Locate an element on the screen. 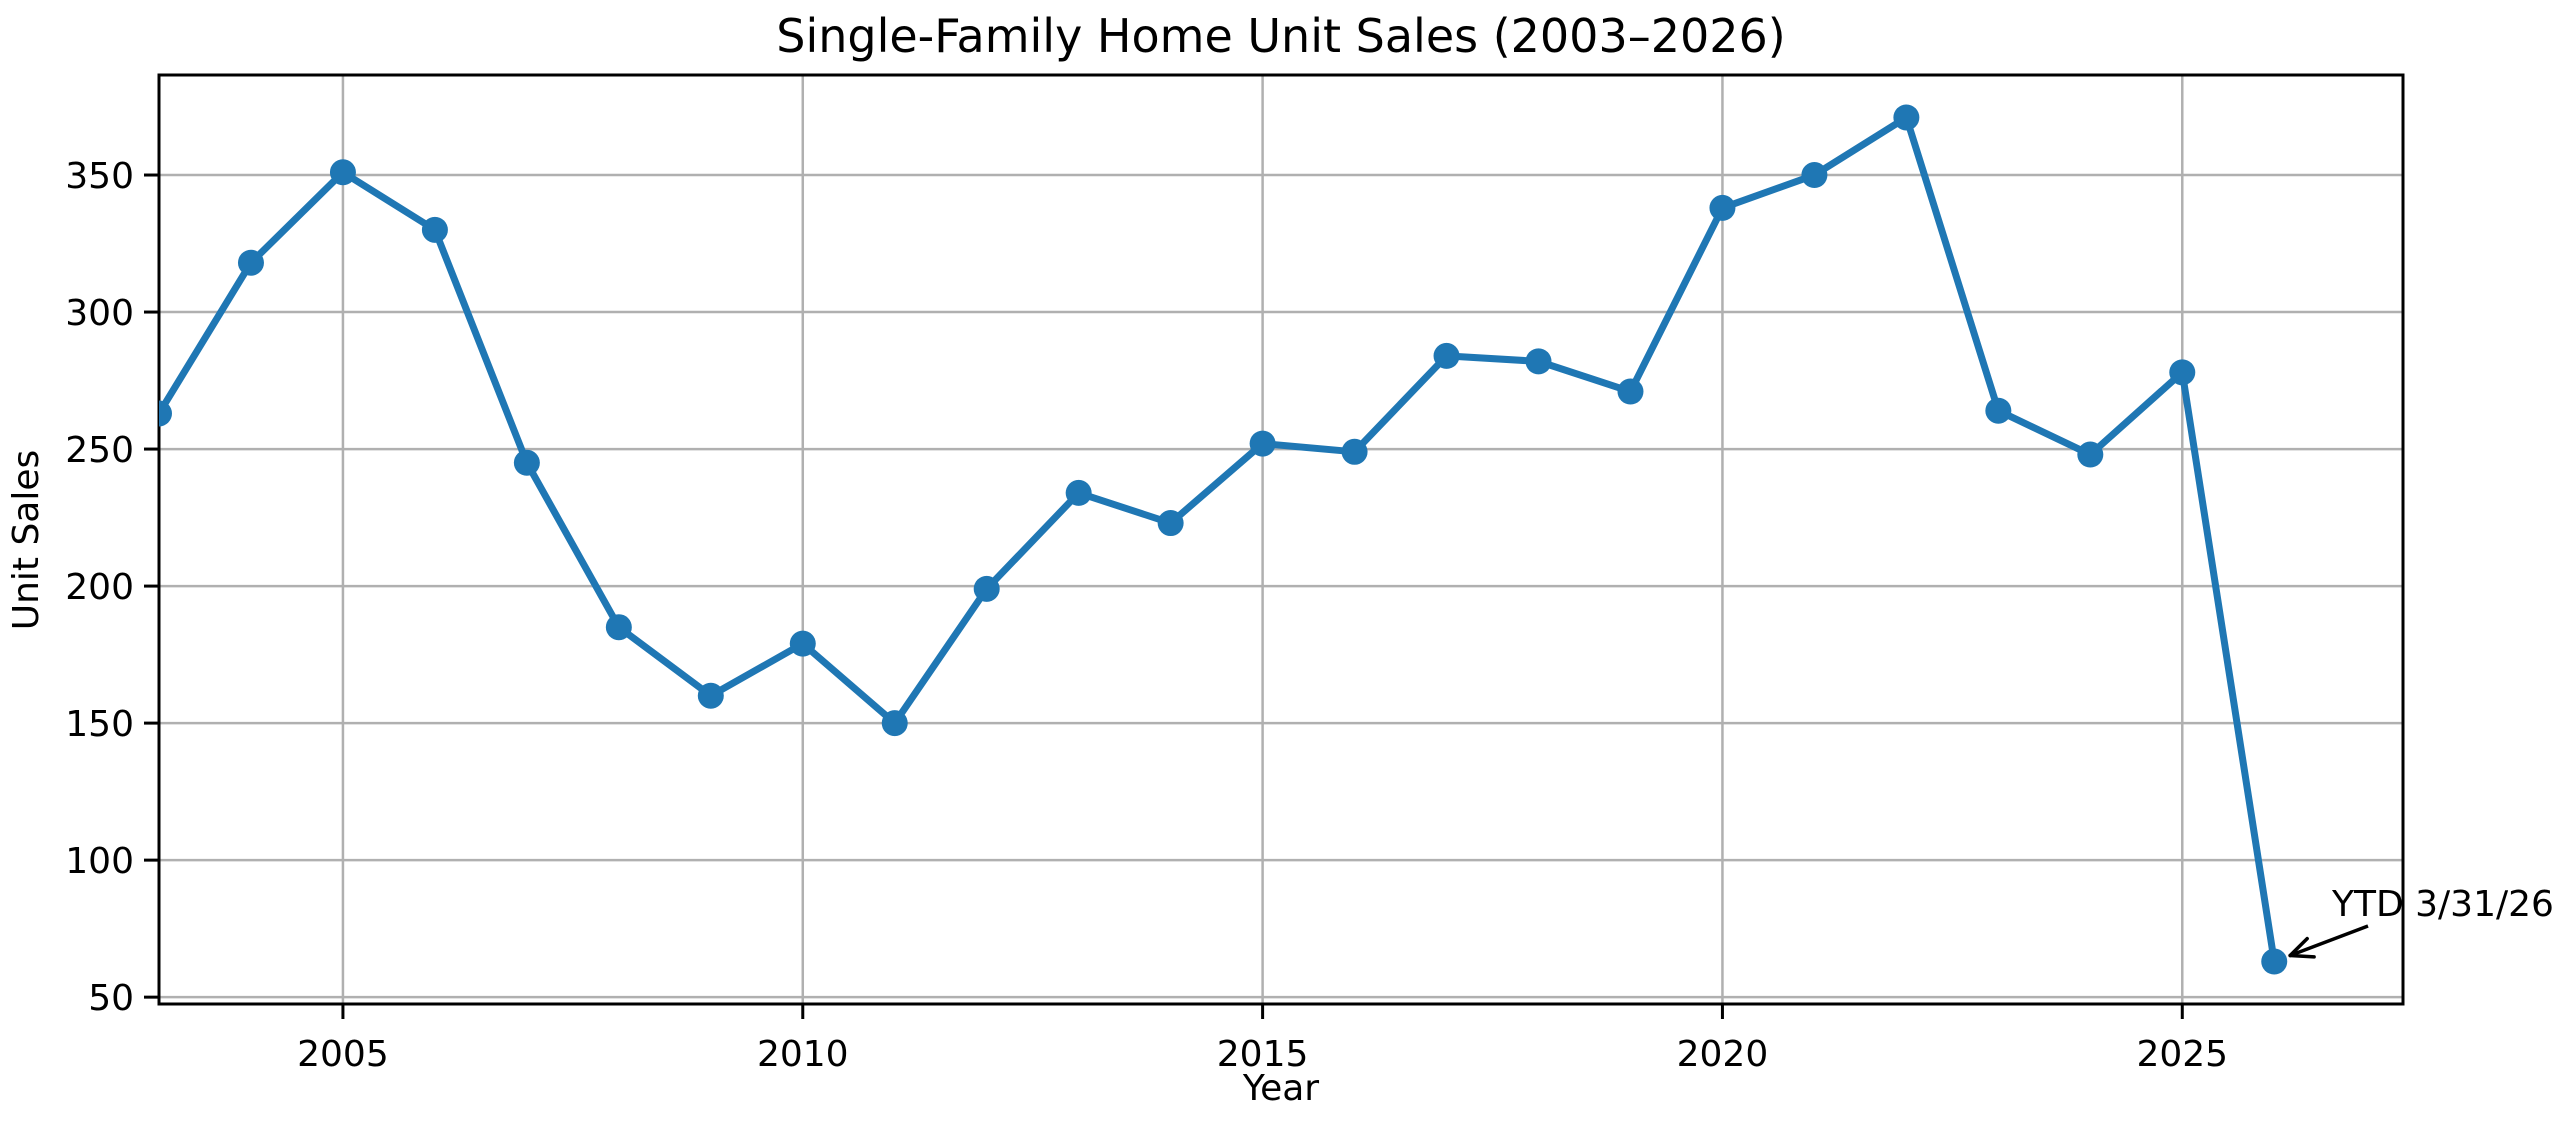 The width and height of the screenshot is (2560, 1132). y-tick-label: 200 is located at coordinates (99, 587).